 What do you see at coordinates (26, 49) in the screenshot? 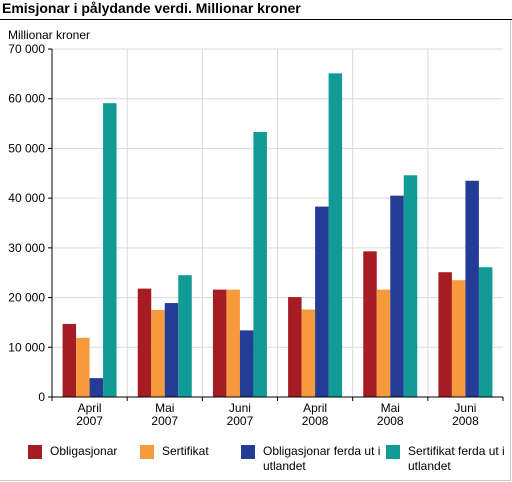
I see `y-tick-label: 70 000` at bounding box center [26, 49].